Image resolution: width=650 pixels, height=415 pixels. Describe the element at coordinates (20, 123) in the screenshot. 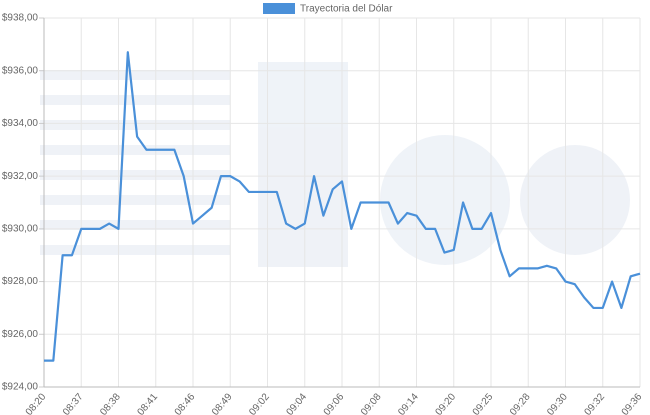

I see `y-tick-label: $934,00` at that location.